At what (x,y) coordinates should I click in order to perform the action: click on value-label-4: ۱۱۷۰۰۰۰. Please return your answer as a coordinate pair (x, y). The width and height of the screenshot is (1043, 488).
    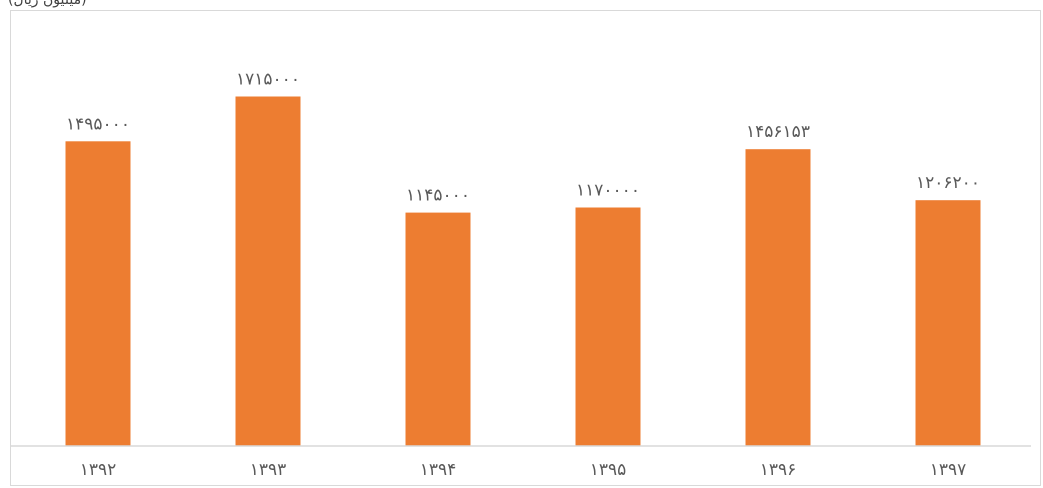
    Looking at the image, I should click on (608, 191).